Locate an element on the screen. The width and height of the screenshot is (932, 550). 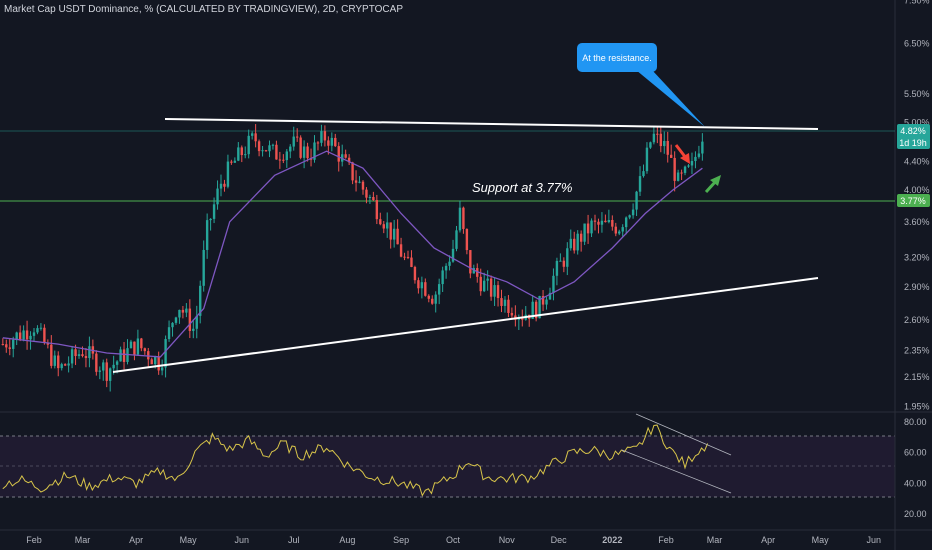
resistance-trendline is located at coordinates (491, 124).